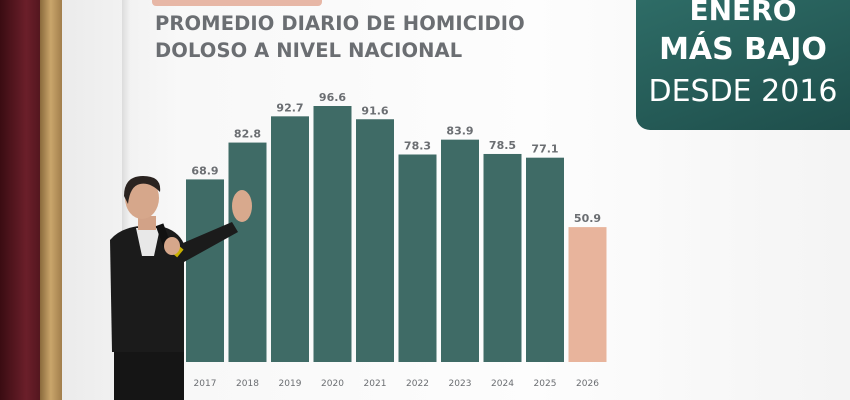 This screenshot has width=850, height=400. Describe the element at coordinates (22, 200) in the screenshot. I see `curtain` at that location.